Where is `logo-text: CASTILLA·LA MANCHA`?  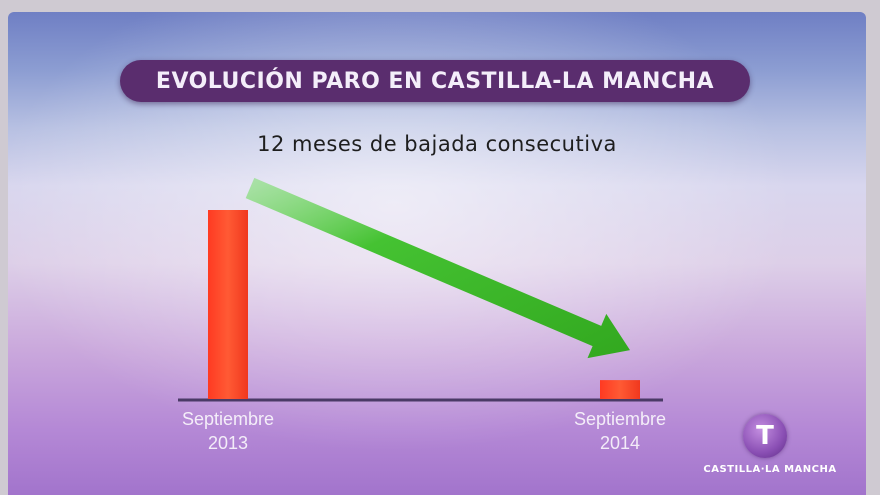
logo-text: CASTILLA·LA MANCHA is located at coordinates (770, 469).